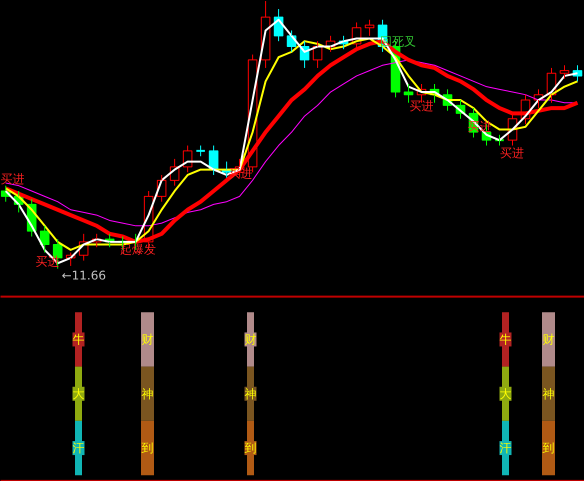 The image size is (584, 481). I want to click on annotation: ←11.66, so click(84, 275).